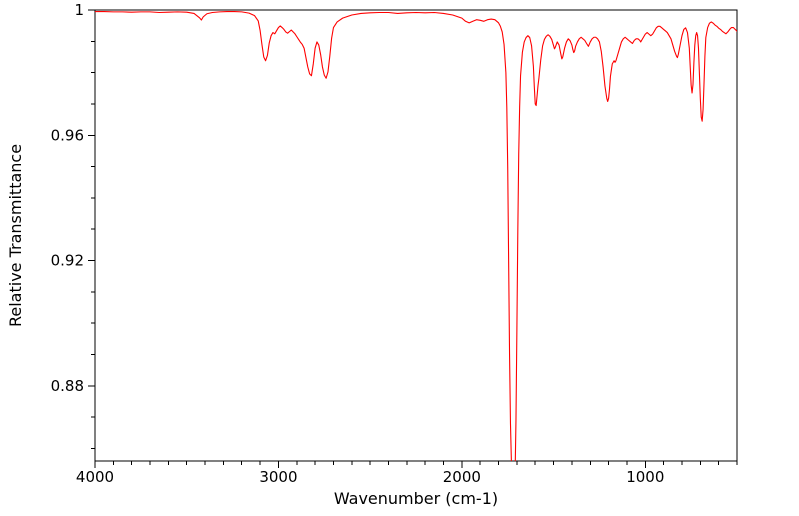 Image resolution: width=799 pixels, height=516 pixels. Describe the element at coordinates (416, 498) in the screenshot. I see `x-axis-label: Wavenumber (cm-1)` at that location.